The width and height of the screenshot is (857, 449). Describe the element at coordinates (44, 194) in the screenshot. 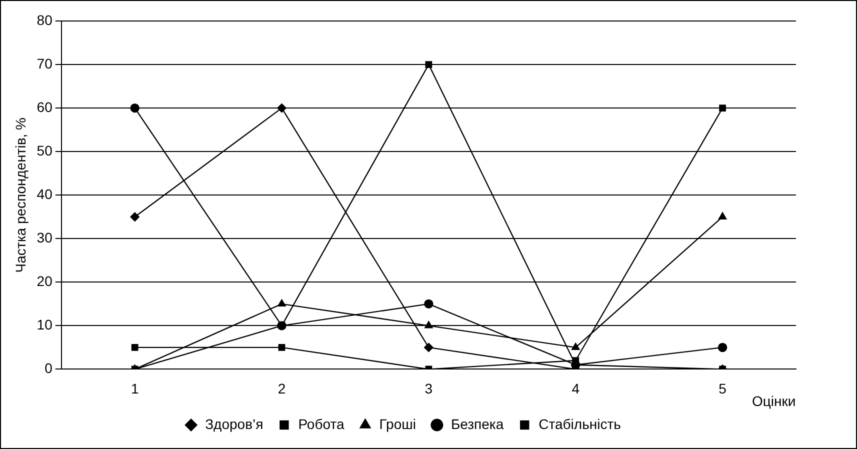

I see `y-tick-label: 40` at that location.